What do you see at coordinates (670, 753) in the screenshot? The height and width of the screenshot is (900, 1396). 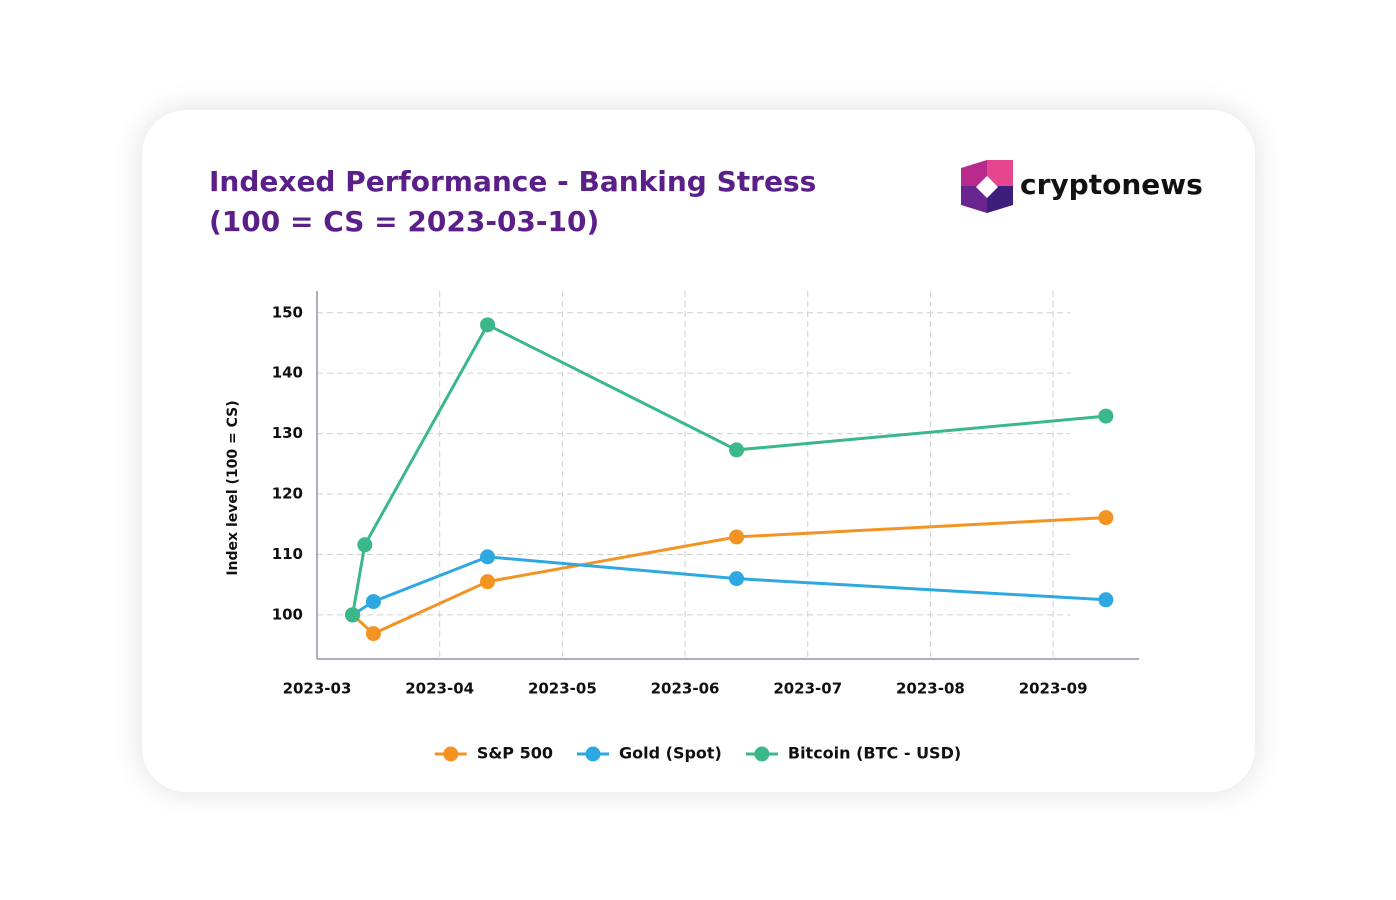 I see `legend-label: Gold (Spot)` at bounding box center [670, 753].